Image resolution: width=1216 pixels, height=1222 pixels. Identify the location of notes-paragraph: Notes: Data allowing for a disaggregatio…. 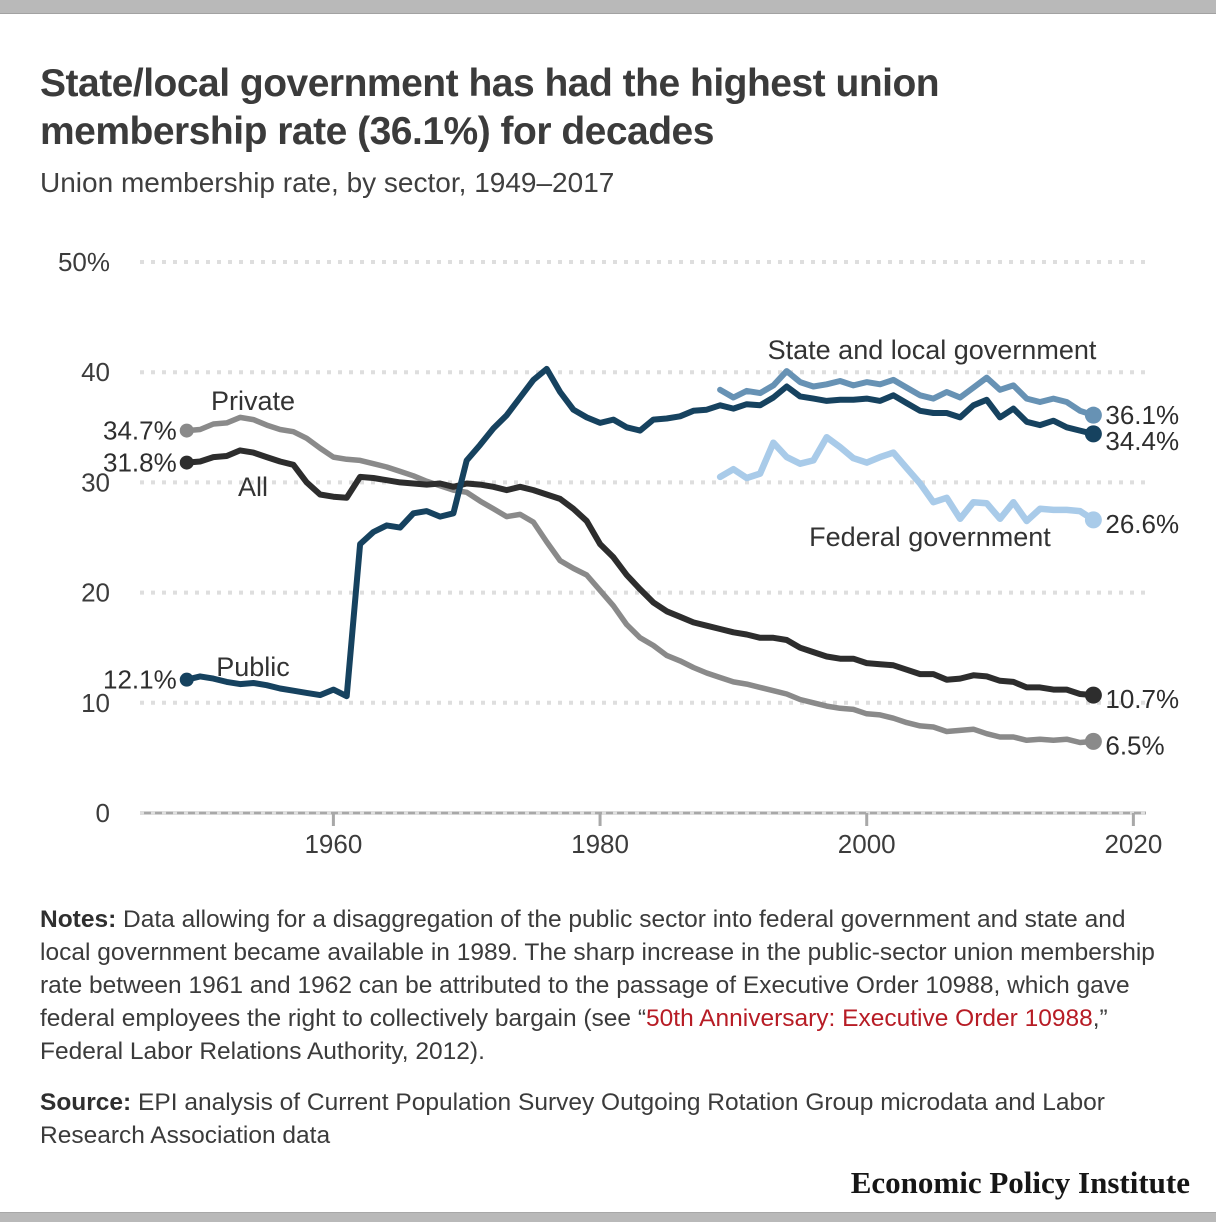
(610, 985).